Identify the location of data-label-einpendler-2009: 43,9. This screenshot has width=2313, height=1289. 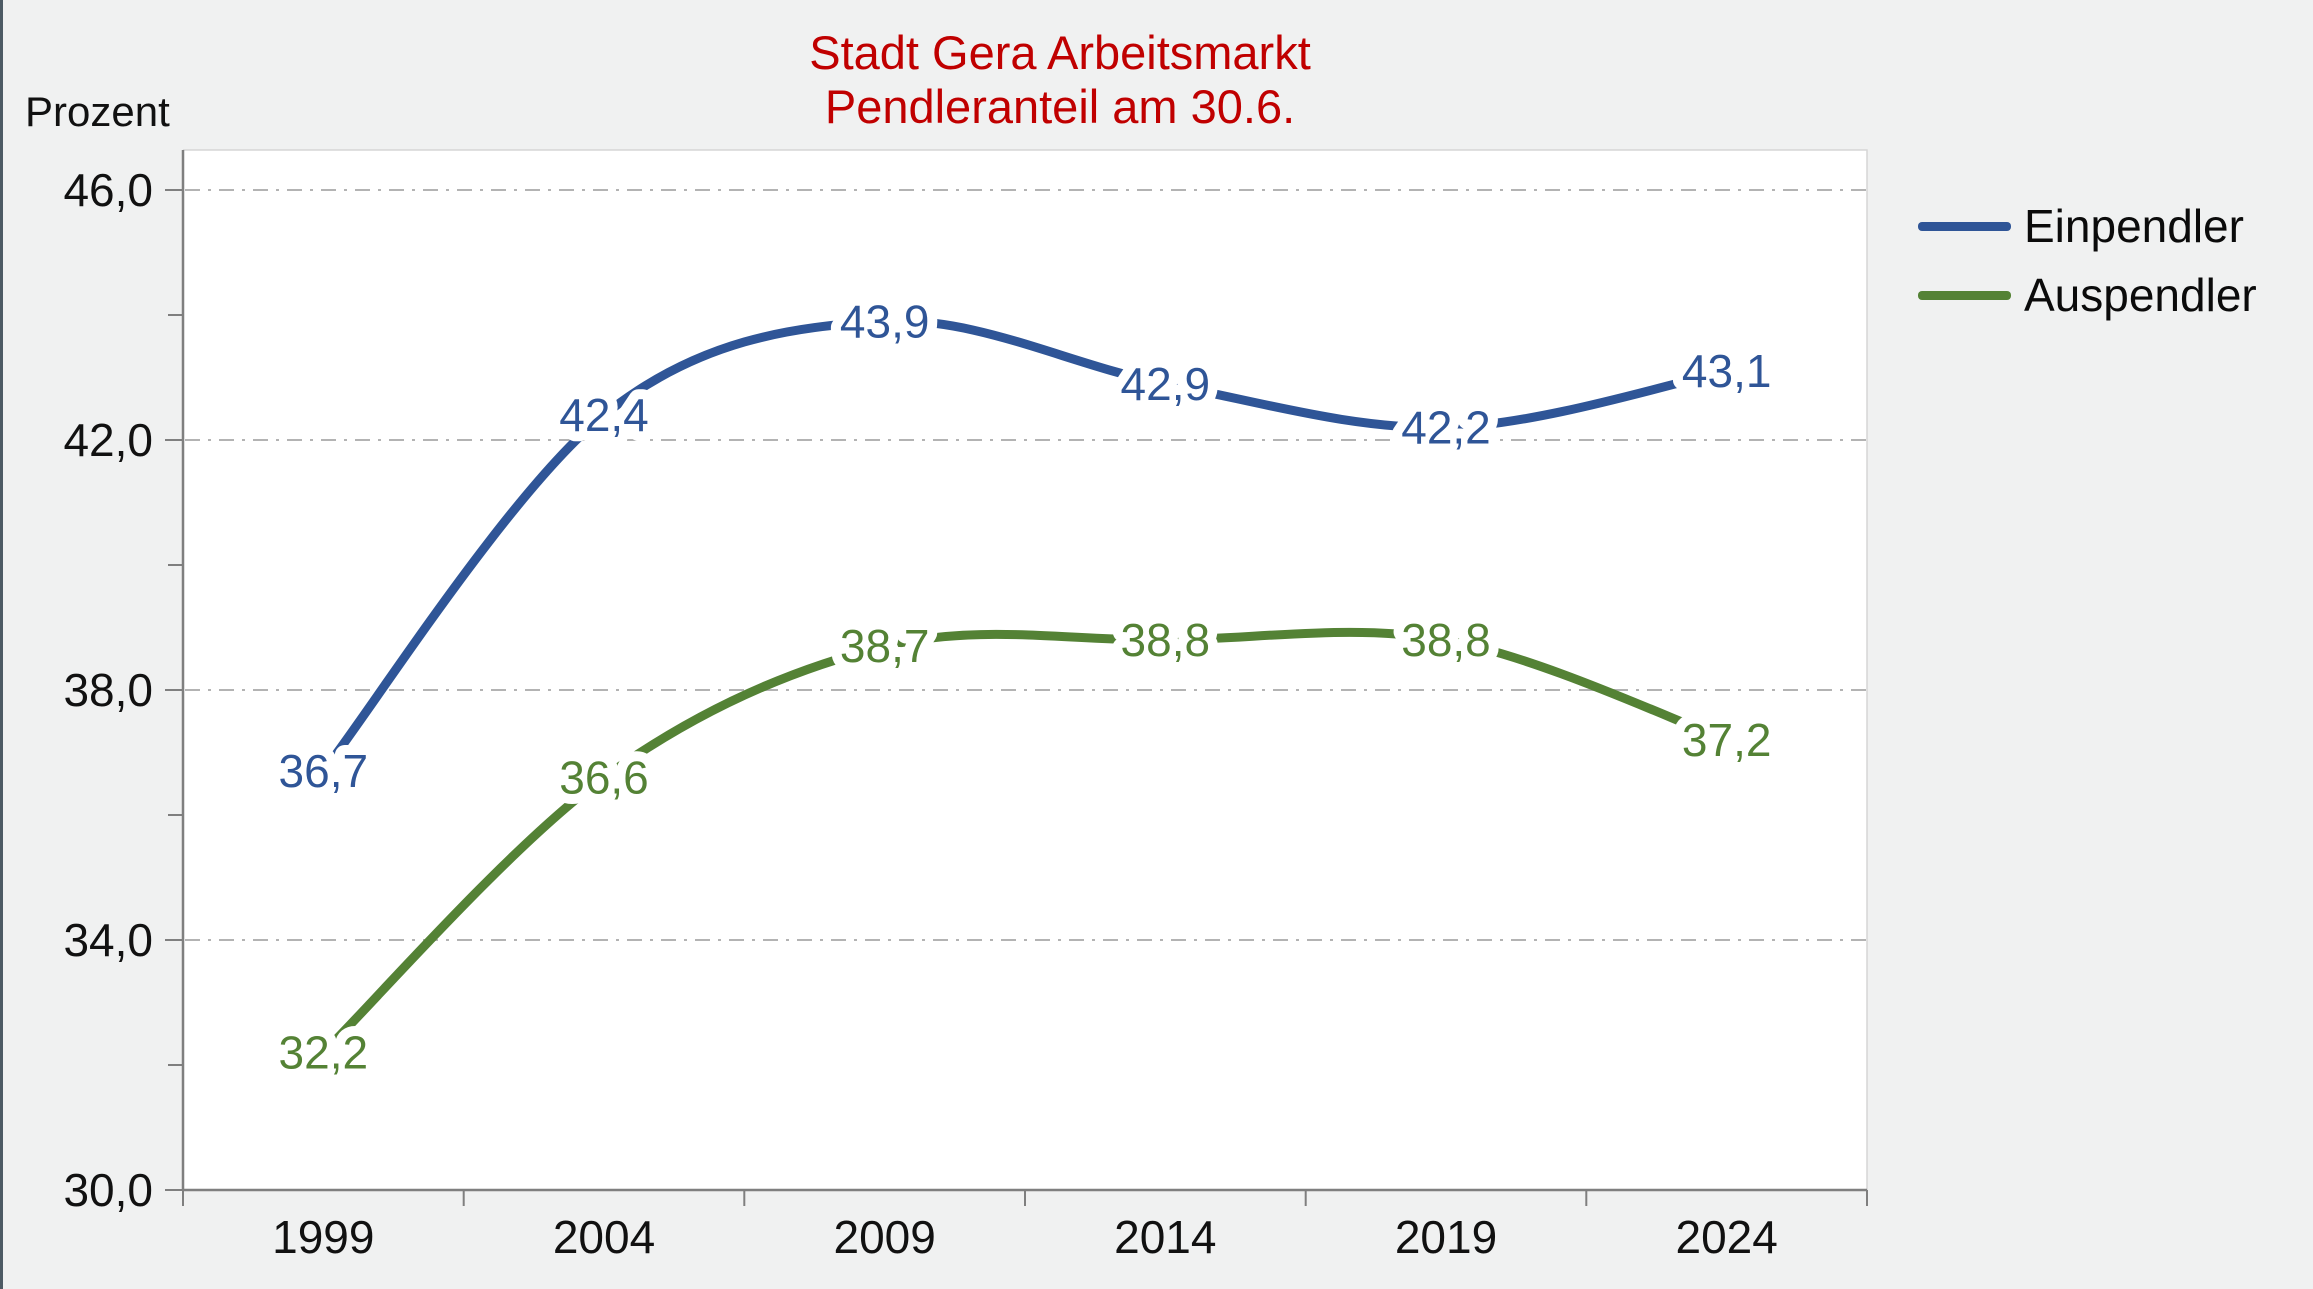
(885, 321).